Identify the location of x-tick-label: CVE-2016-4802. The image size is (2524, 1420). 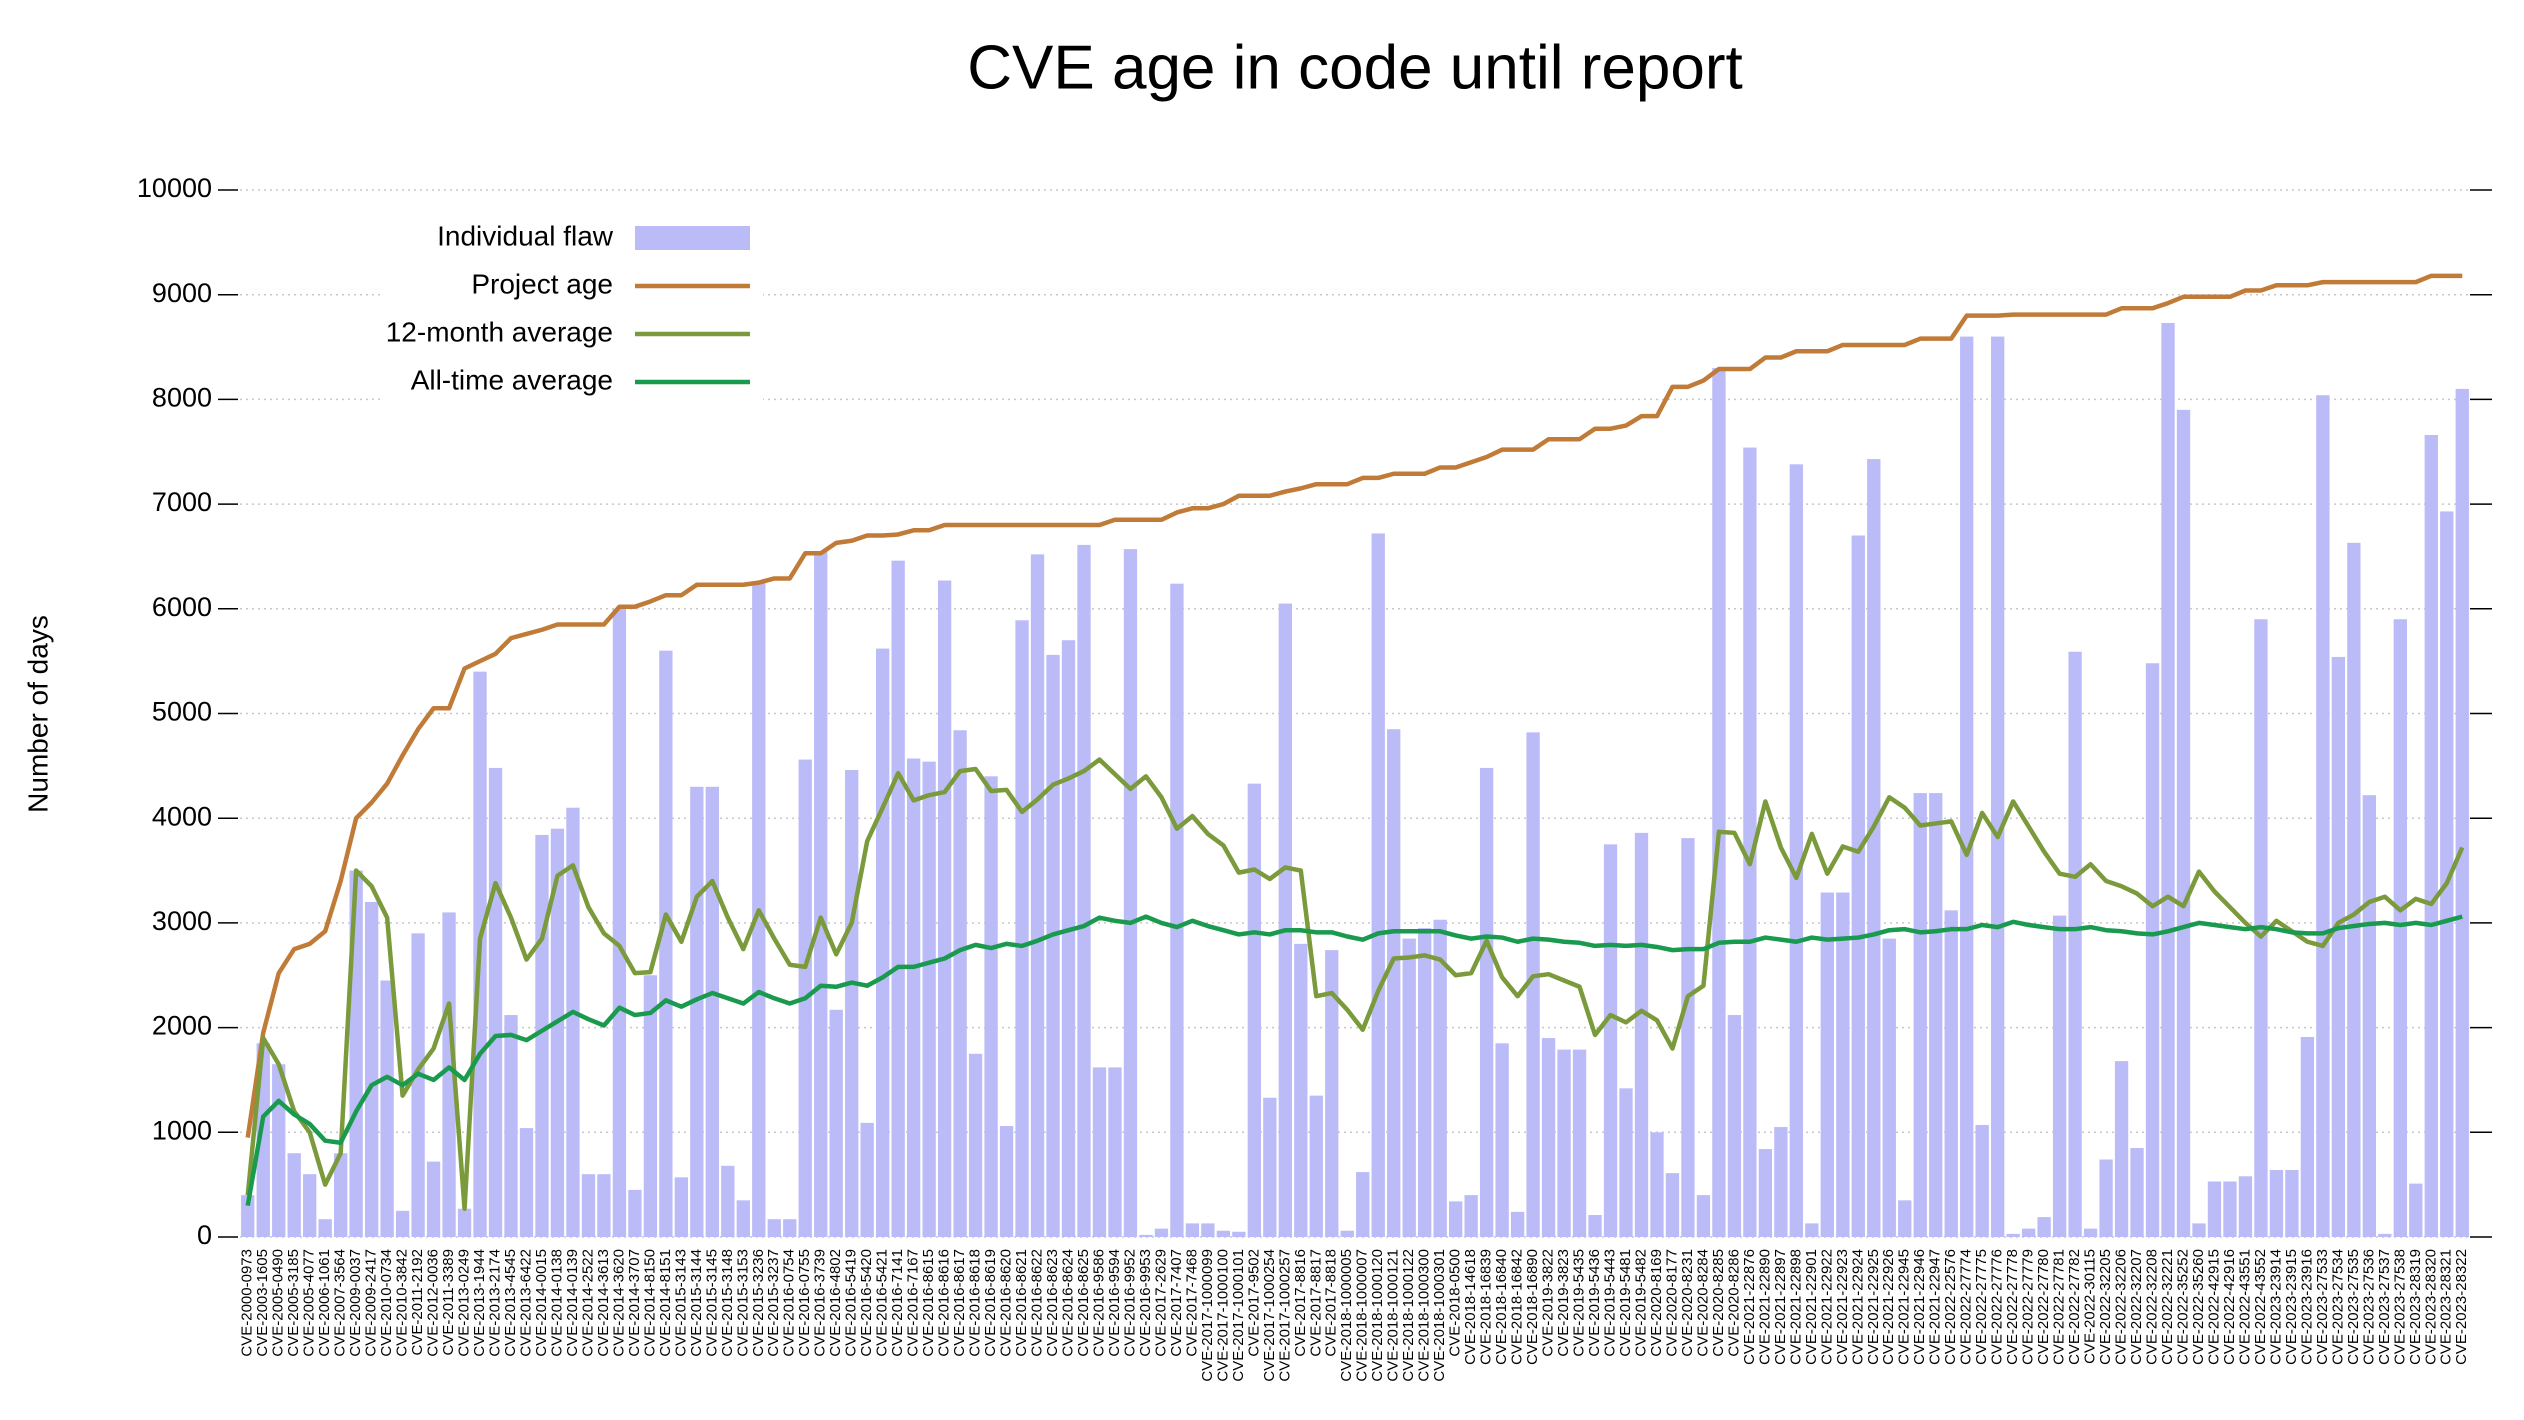
(835, 1303).